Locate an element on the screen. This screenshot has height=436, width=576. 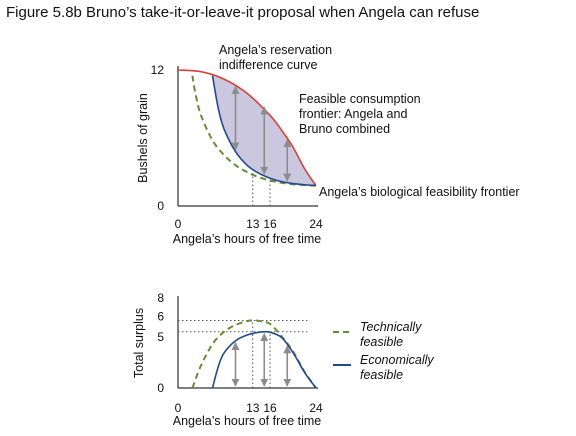
top-x-tick-label: 0 is located at coordinates (178, 224).